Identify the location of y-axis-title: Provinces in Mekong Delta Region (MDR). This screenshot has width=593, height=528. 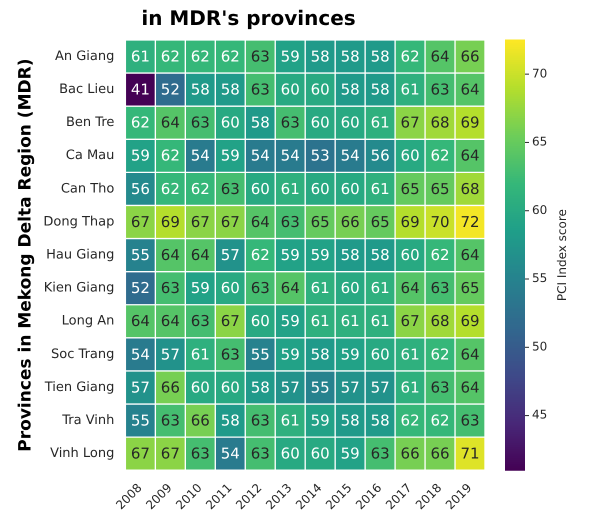
(26, 255).